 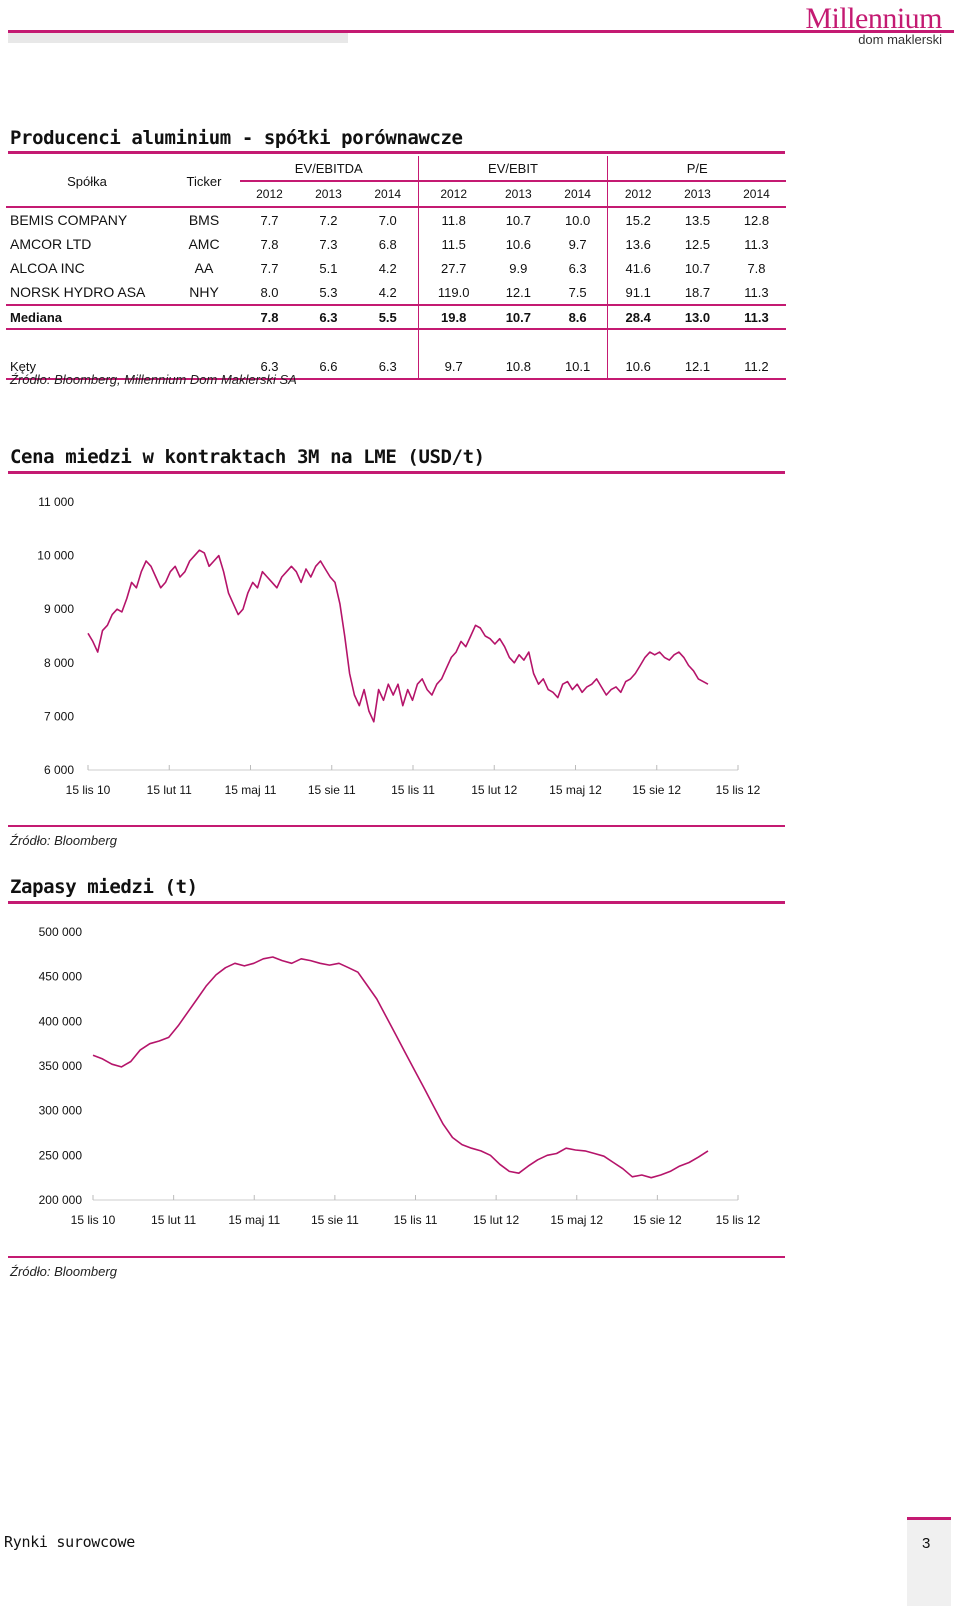 I want to click on x-tick-label: 15 sie 12, so click(x=656, y=790).